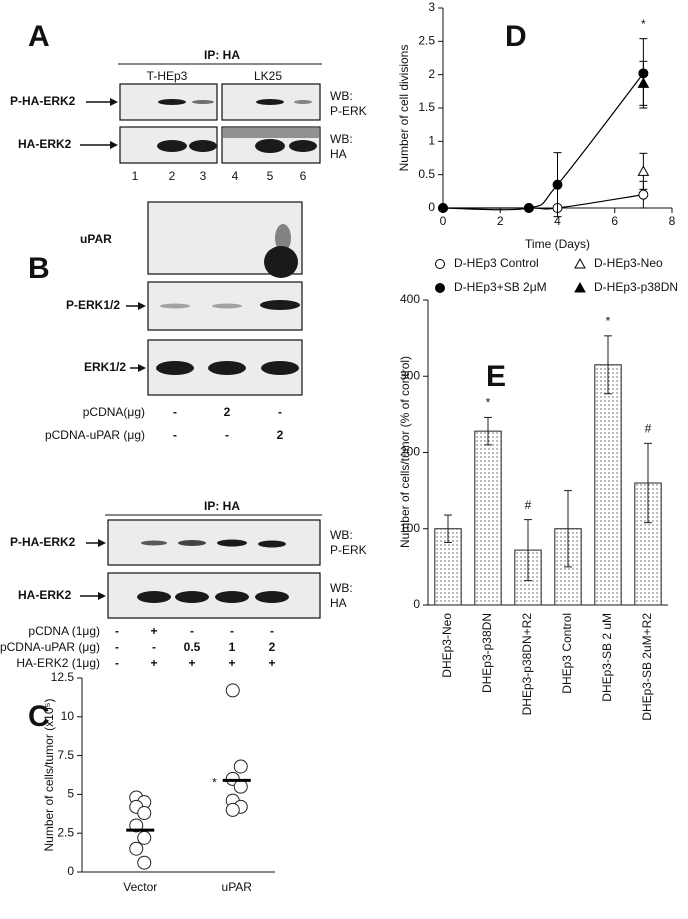  Describe the element at coordinates (410, 452) in the screenshot. I see `y-tick-label: 200` at that location.